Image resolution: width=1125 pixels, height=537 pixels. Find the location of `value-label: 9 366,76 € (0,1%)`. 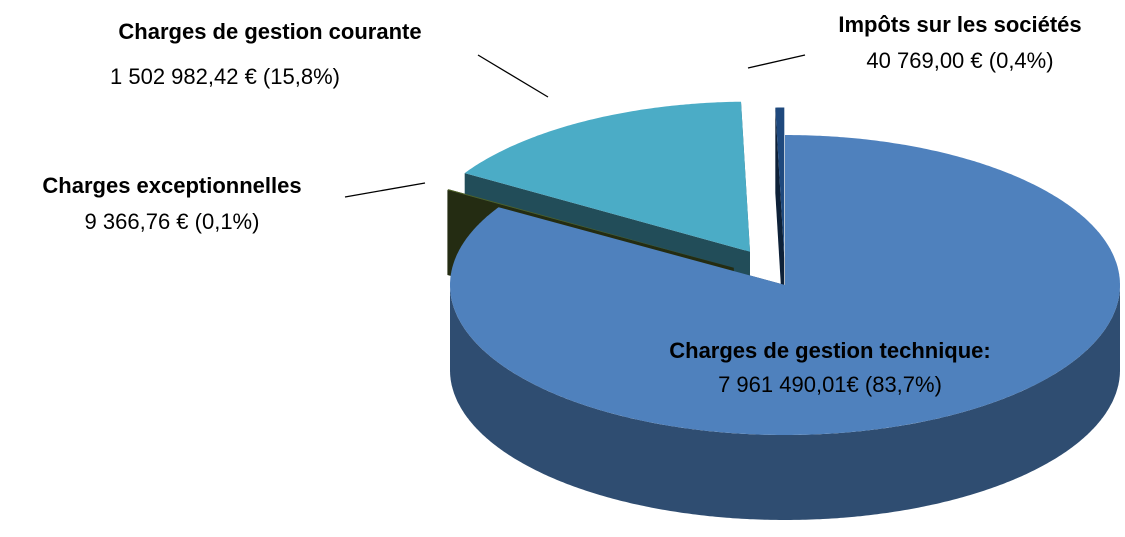

value-label: 9 366,76 € (0,1%) is located at coordinates (172, 221).